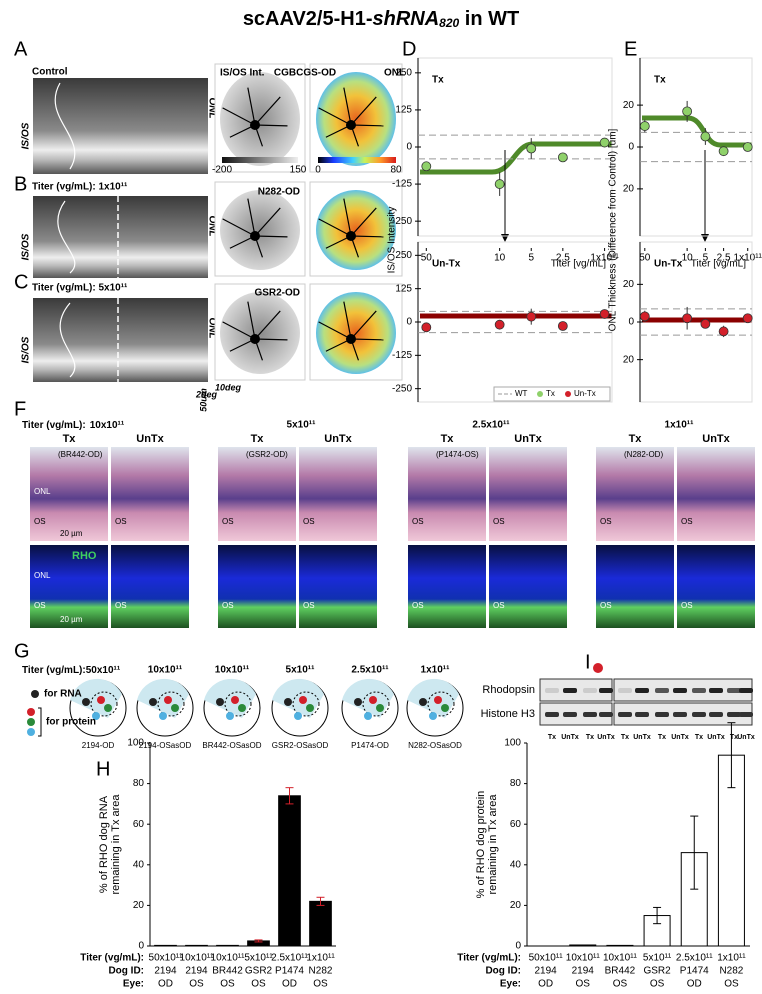 This screenshot has height=994, width=762. What do you see at coordinates (620, 971) in the screenshot?
I see `x-tick-label: BR442` at bounding box center [620, 971].